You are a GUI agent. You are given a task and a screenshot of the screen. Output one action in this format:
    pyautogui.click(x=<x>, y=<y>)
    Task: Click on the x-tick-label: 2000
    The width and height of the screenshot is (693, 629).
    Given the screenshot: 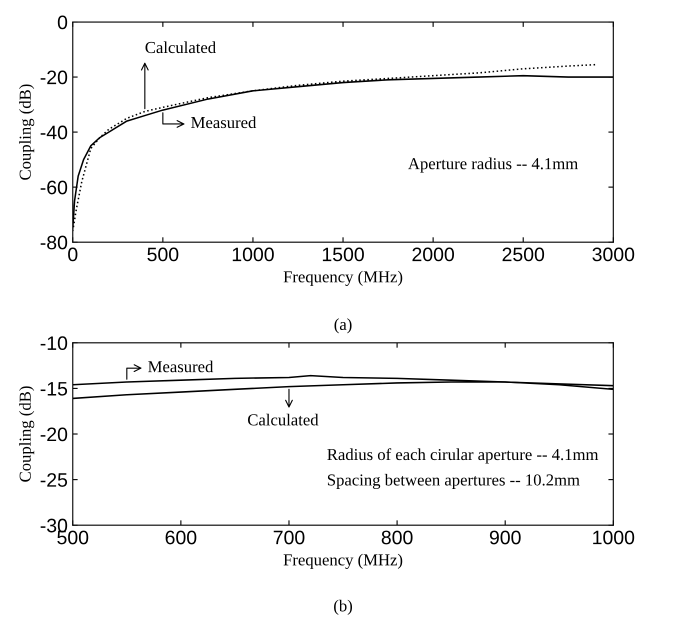 What is the action you would take?
    pyautogui.click(x=433, y=255)
    